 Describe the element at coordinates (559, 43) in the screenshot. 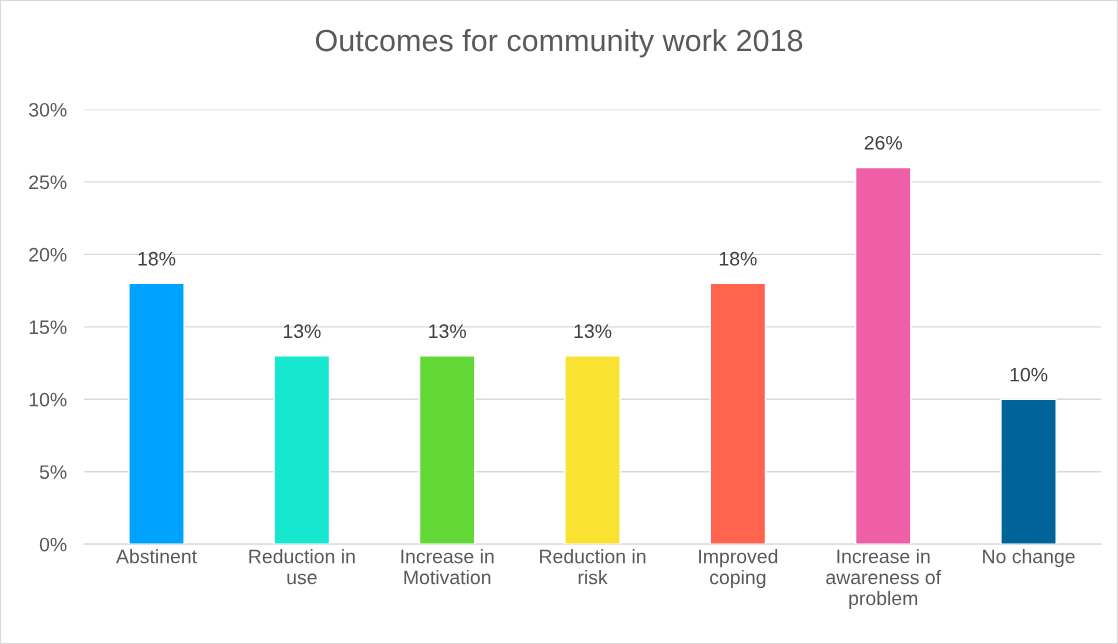

I see `chart-title: Outcomes for community work 2018` at that location.